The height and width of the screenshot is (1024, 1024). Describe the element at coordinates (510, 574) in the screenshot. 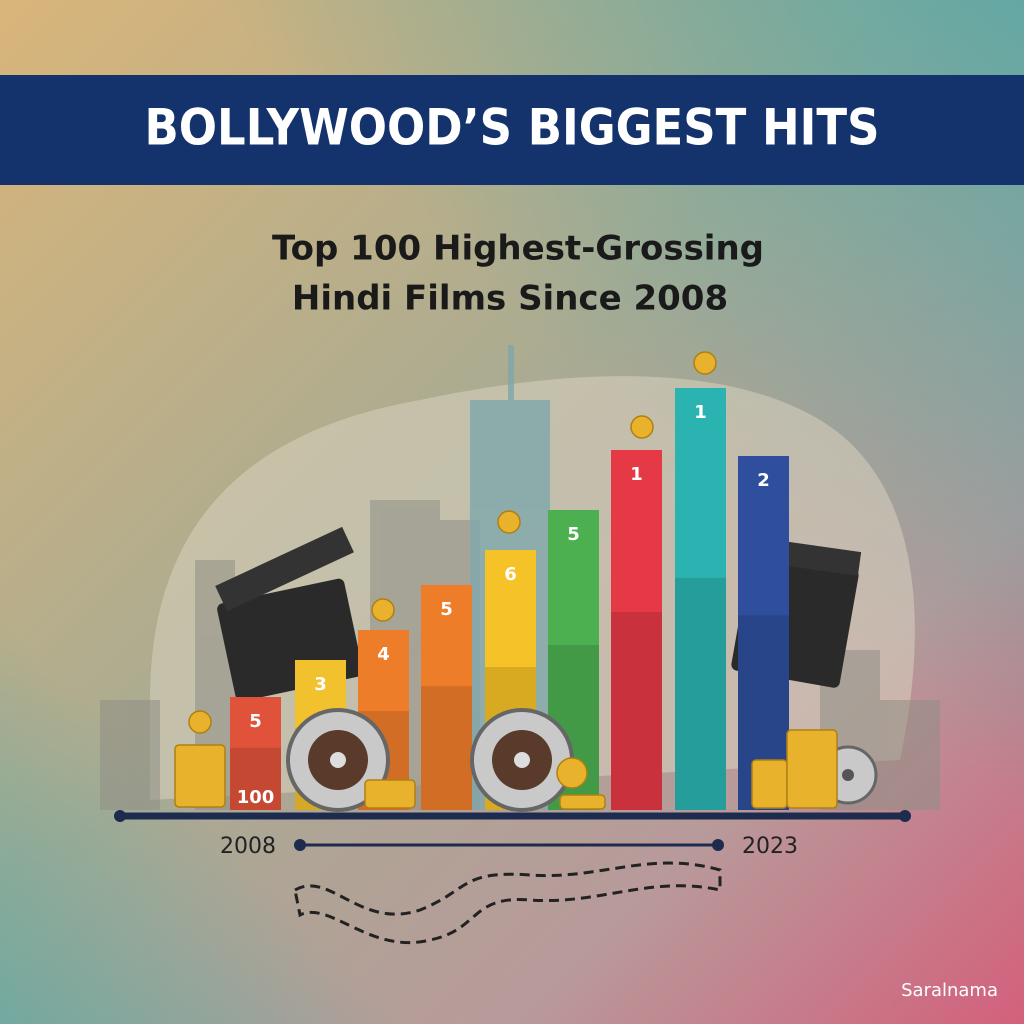

I see `bar-label: 6` at that location.